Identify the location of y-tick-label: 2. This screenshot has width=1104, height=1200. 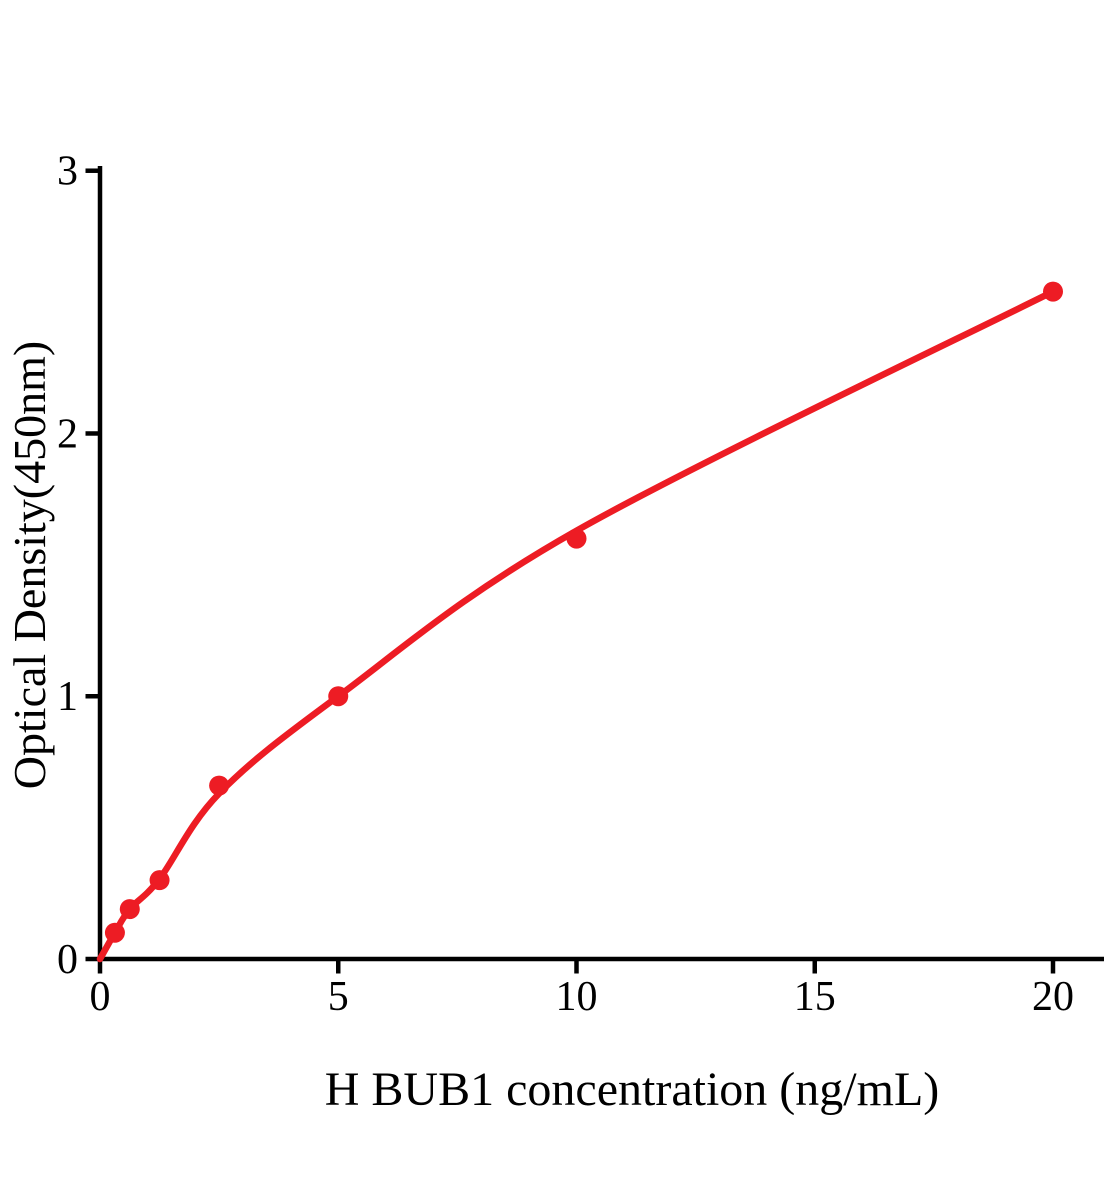
(67, 434).